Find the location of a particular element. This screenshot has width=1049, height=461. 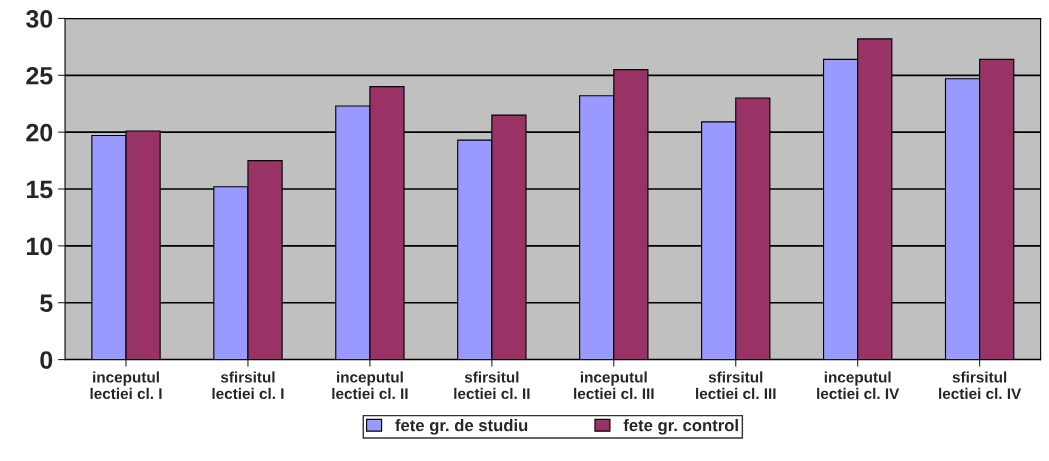

x-tick-label: sfirsitul lectiei cl. II is located at coordinates (492, 385).